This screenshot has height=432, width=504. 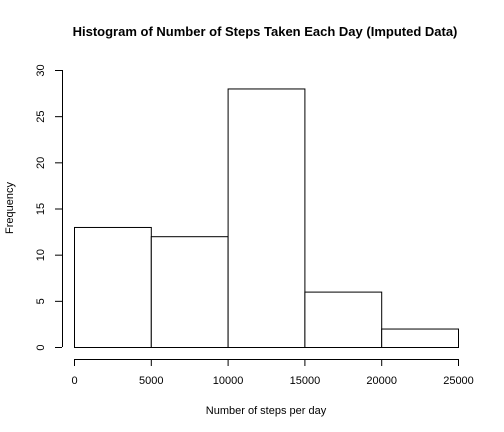 I want to click on x-tick-label-3: 15000, so click(x=305, y=381).